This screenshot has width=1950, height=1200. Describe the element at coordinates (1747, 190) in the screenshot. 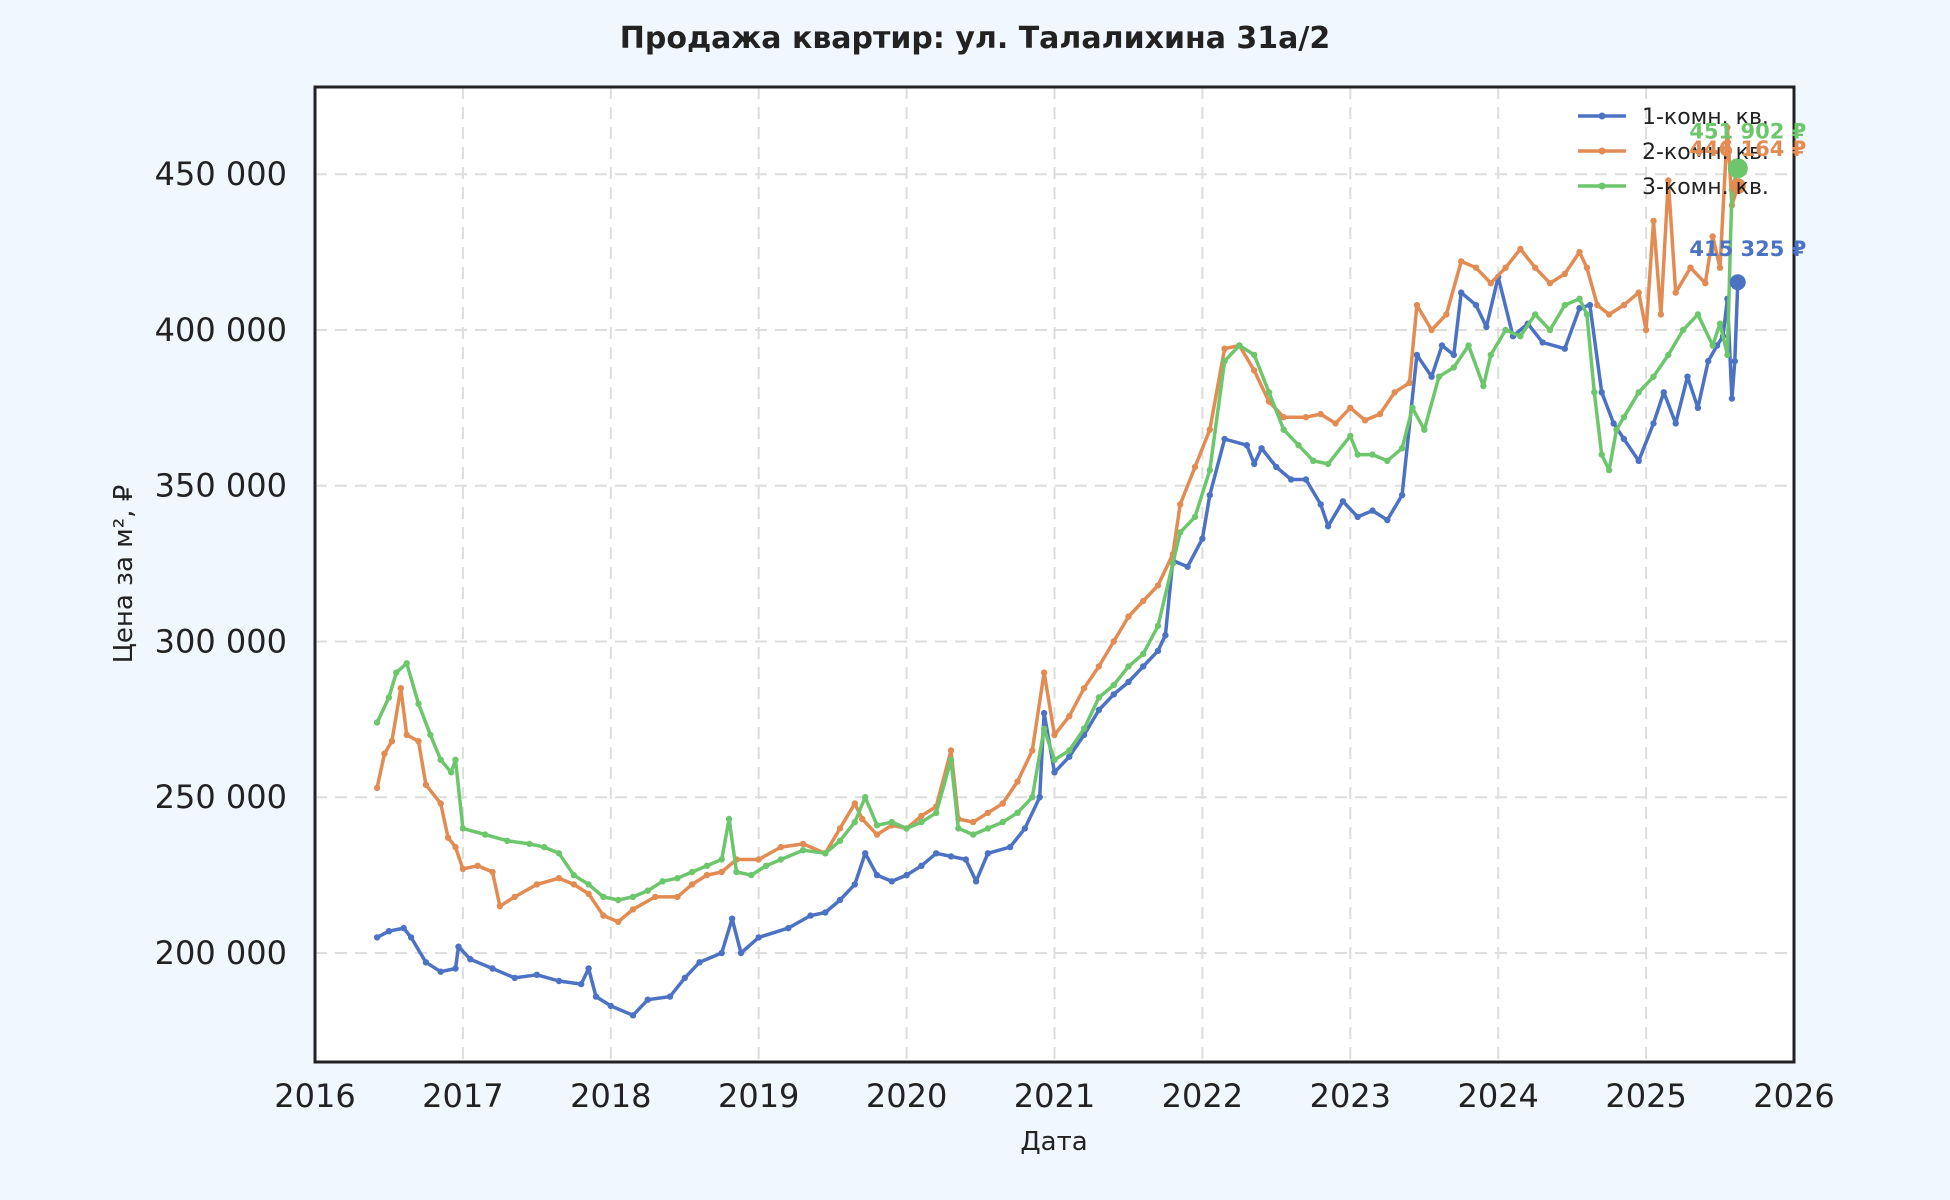

I see `endpoint-labels: 415 325 ₽ 446 164 ₽451 902 ₽` at that location.